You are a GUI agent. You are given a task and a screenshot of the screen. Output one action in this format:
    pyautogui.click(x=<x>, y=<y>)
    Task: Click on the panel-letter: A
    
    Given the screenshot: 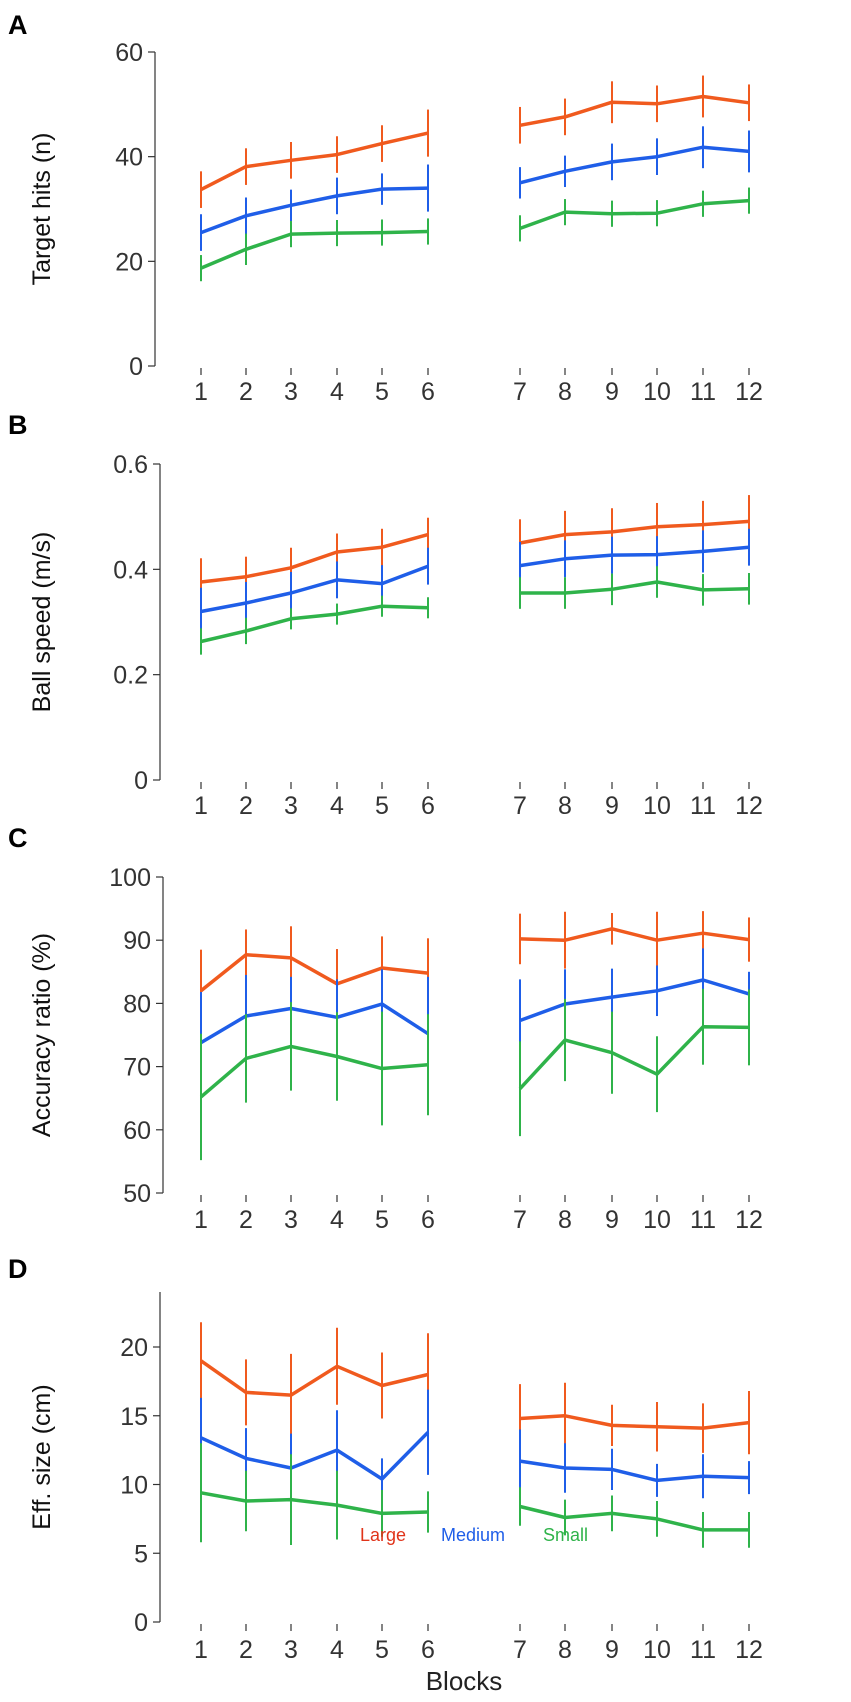 What is the action you would take?
    pyautogui.click(x=18, y=25)
    